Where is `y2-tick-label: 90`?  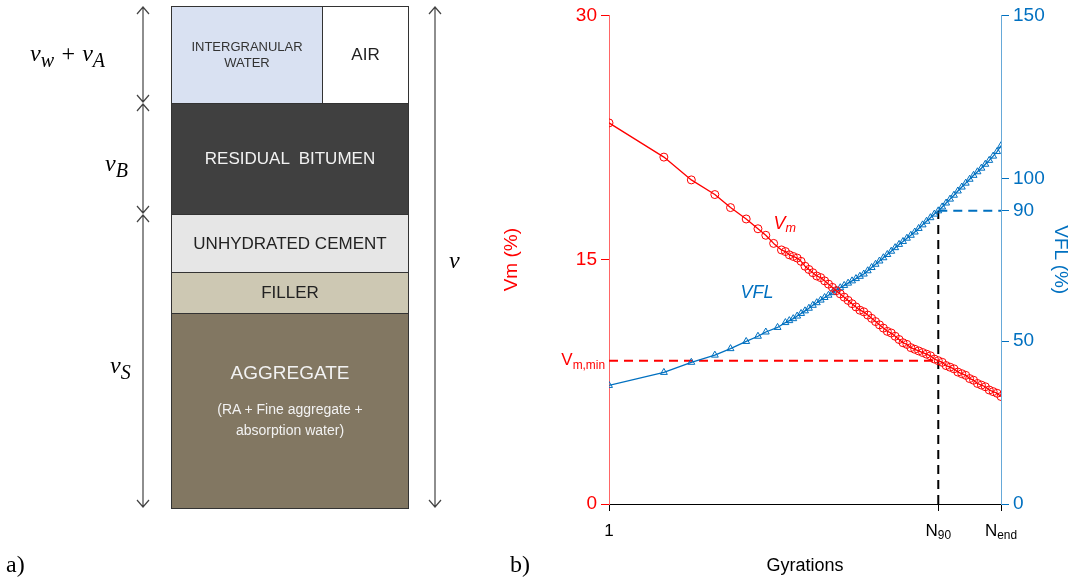
y2-tick-label: 90 is located at coordinates (1024, 210).